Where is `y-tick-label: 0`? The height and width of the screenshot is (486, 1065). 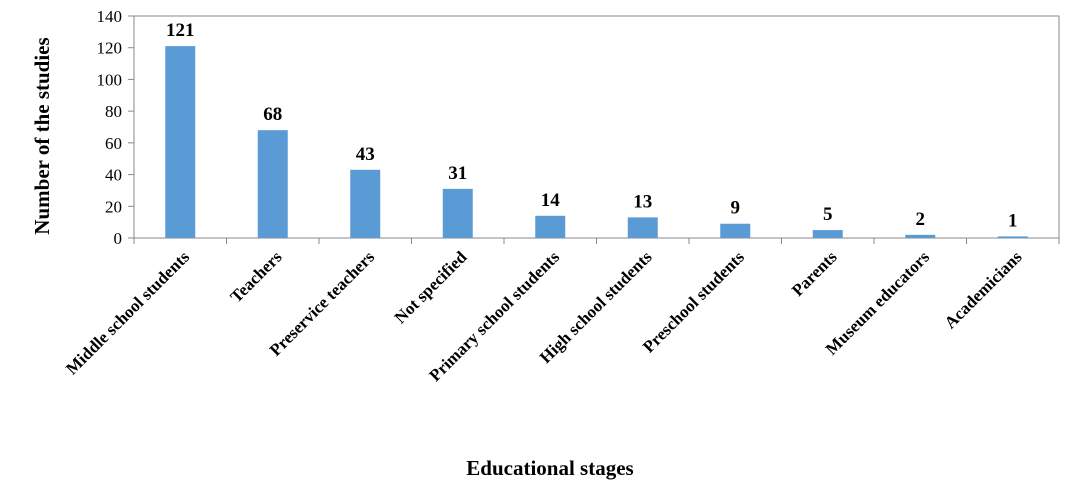 y-tick-label: 0 is located at coordinates (118, 238).